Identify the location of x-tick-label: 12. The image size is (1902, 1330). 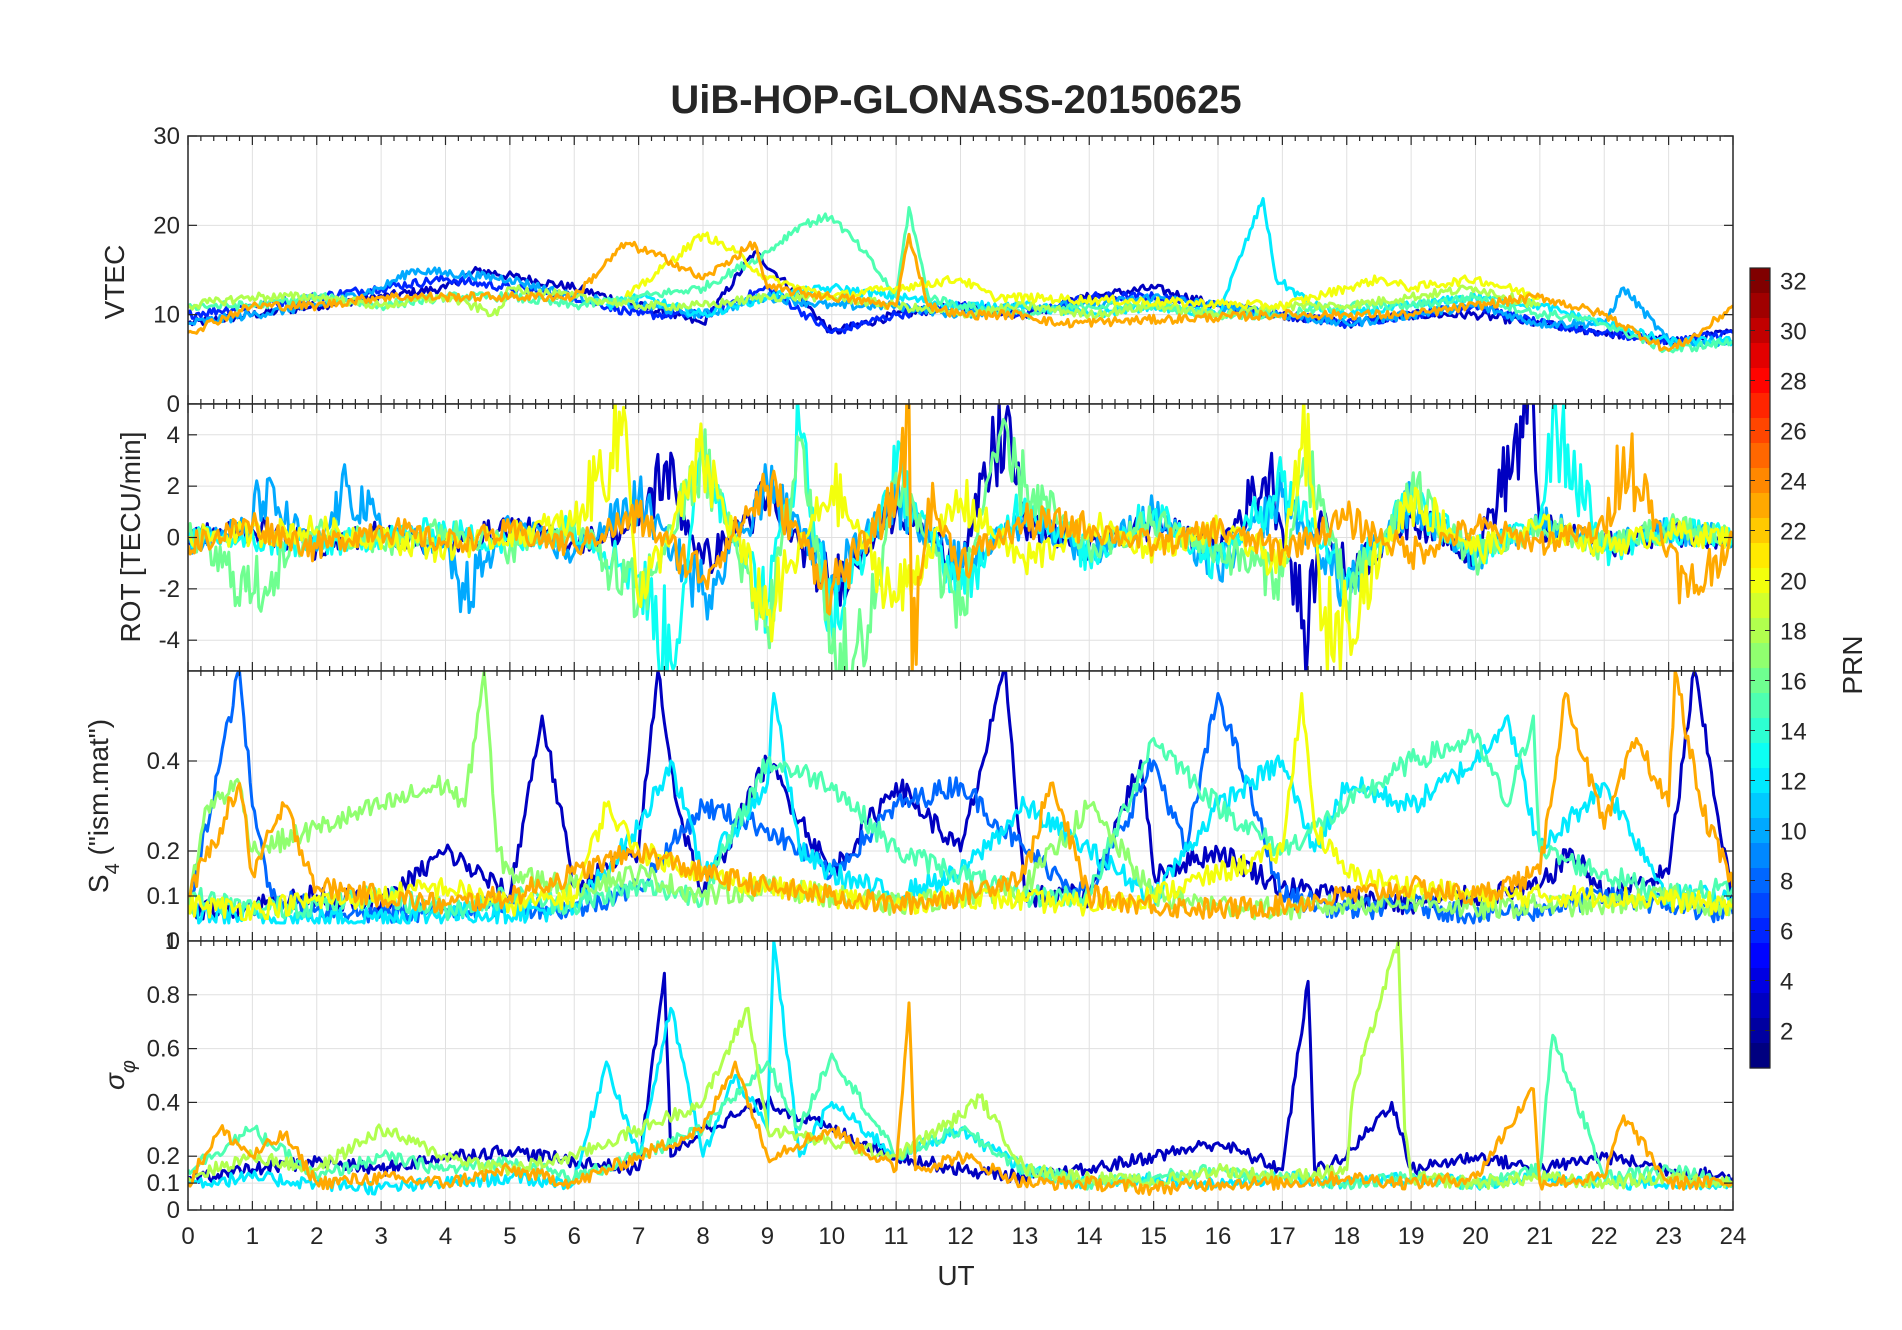
(960, 1236).